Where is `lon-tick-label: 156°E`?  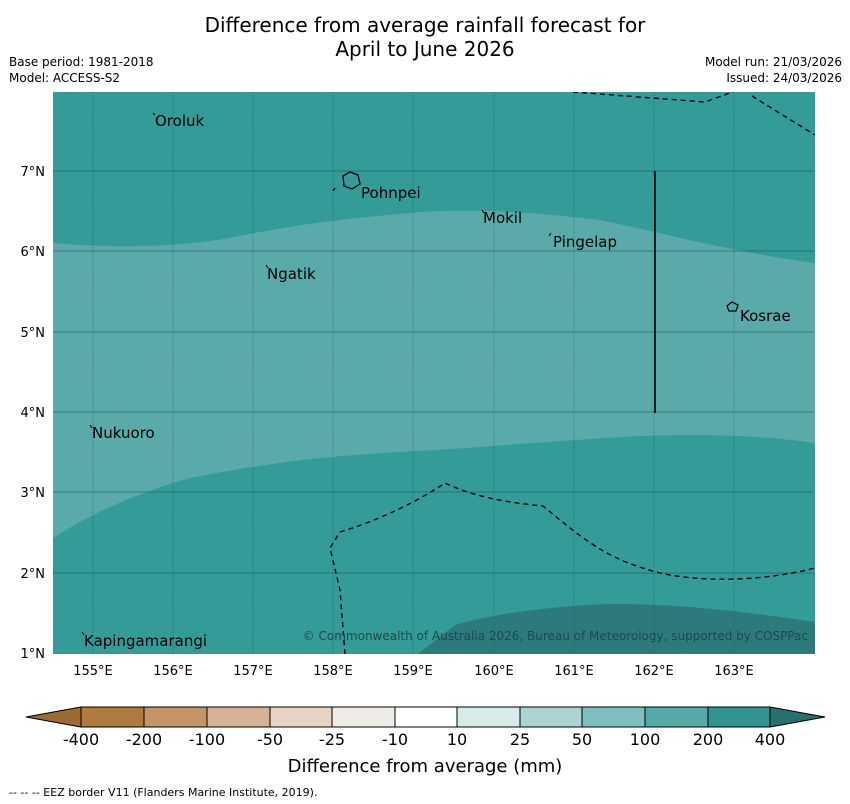
lon-tick-label: 156°E is located at coordinates (173, 671).